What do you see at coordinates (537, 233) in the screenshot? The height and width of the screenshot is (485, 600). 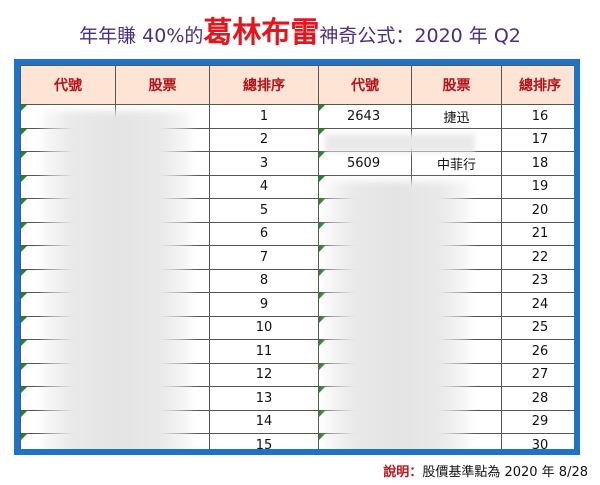 I see `cell-rank-right: 21` at bounding box center [537, 233].